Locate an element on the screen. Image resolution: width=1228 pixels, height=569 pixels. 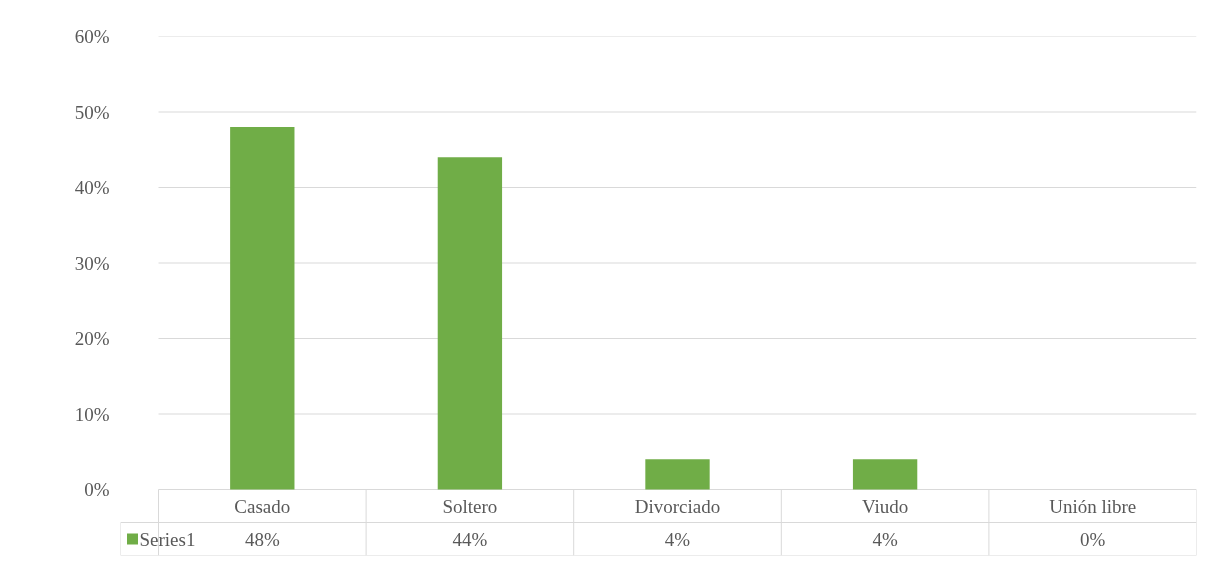
y-tick-label: 20% is located at coordinates (92, 338).